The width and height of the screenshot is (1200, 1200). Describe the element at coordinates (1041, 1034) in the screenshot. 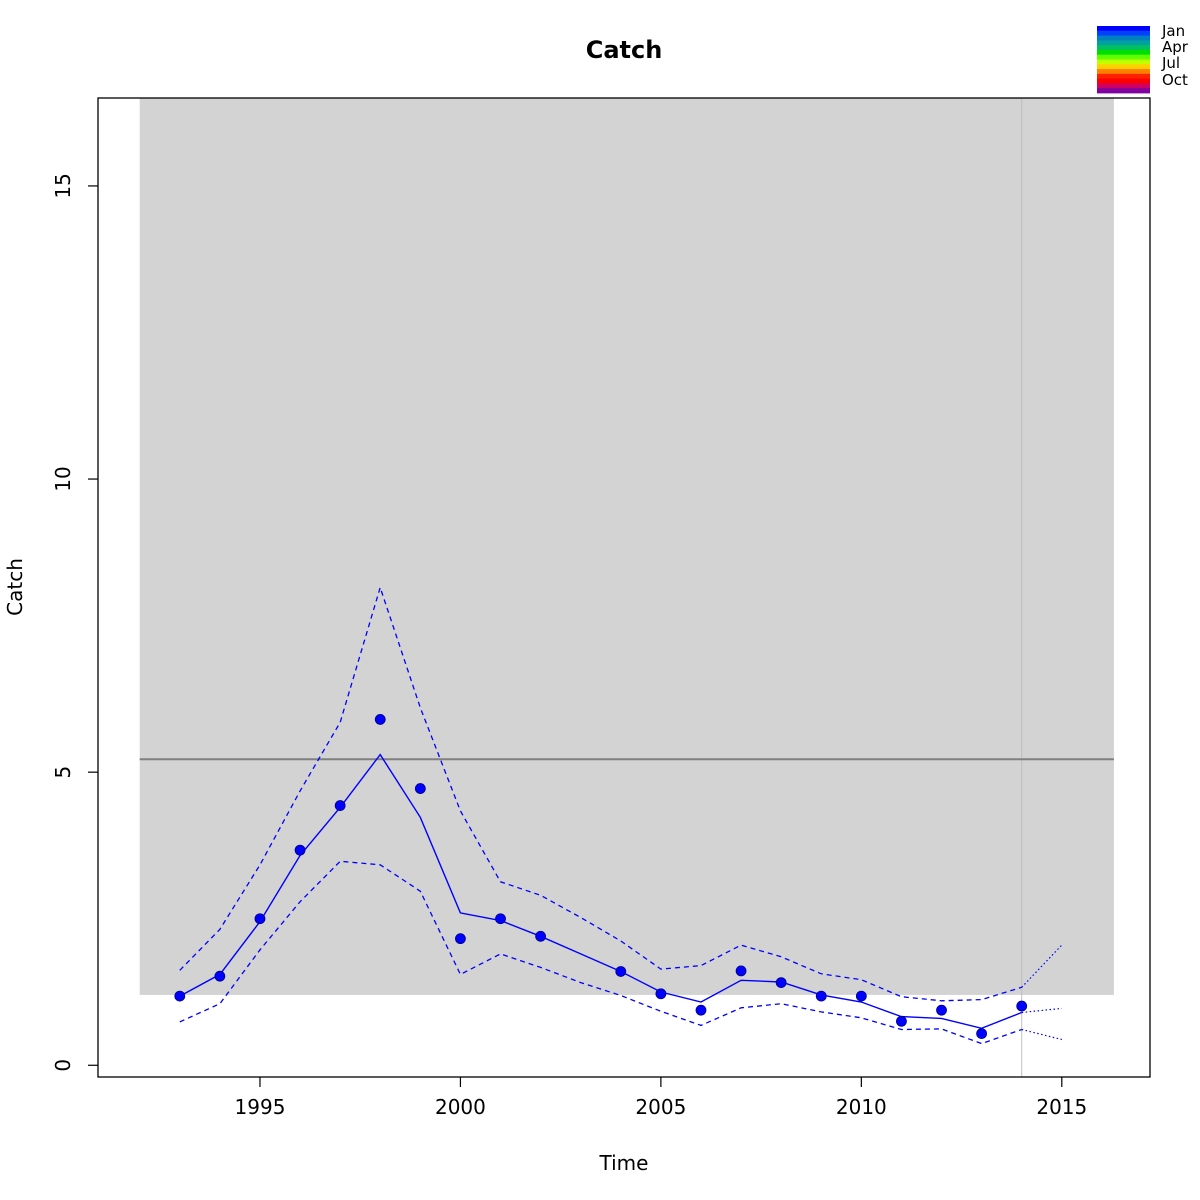

I see `forecast-lower-line` at that location.